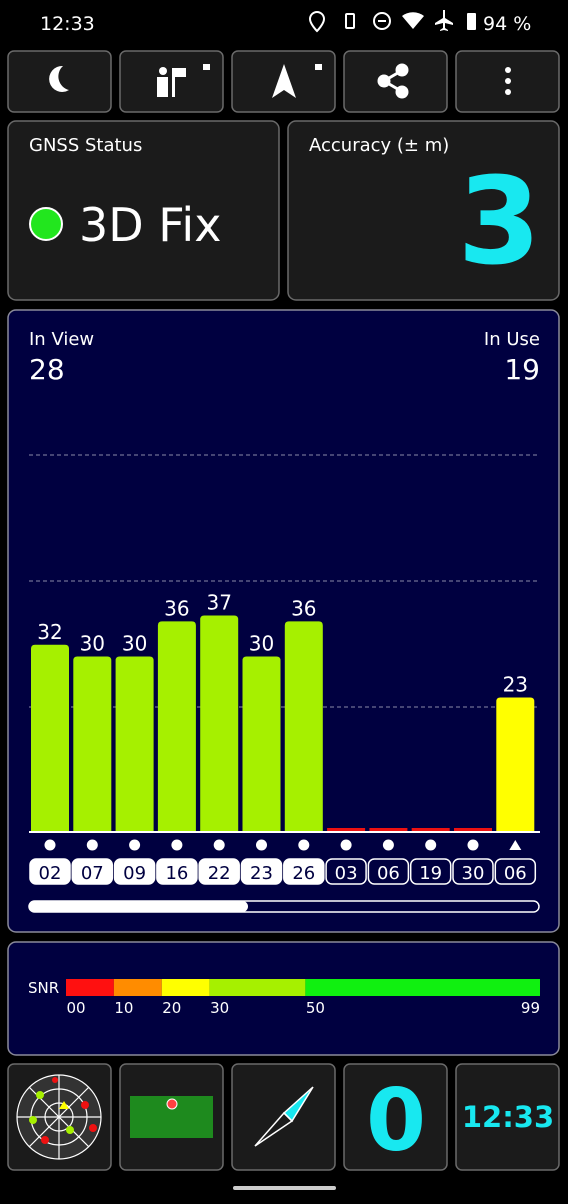 The height and width of the screenshot is (1204, 568). I want to click on sat-id: 23, so click(261, 873).